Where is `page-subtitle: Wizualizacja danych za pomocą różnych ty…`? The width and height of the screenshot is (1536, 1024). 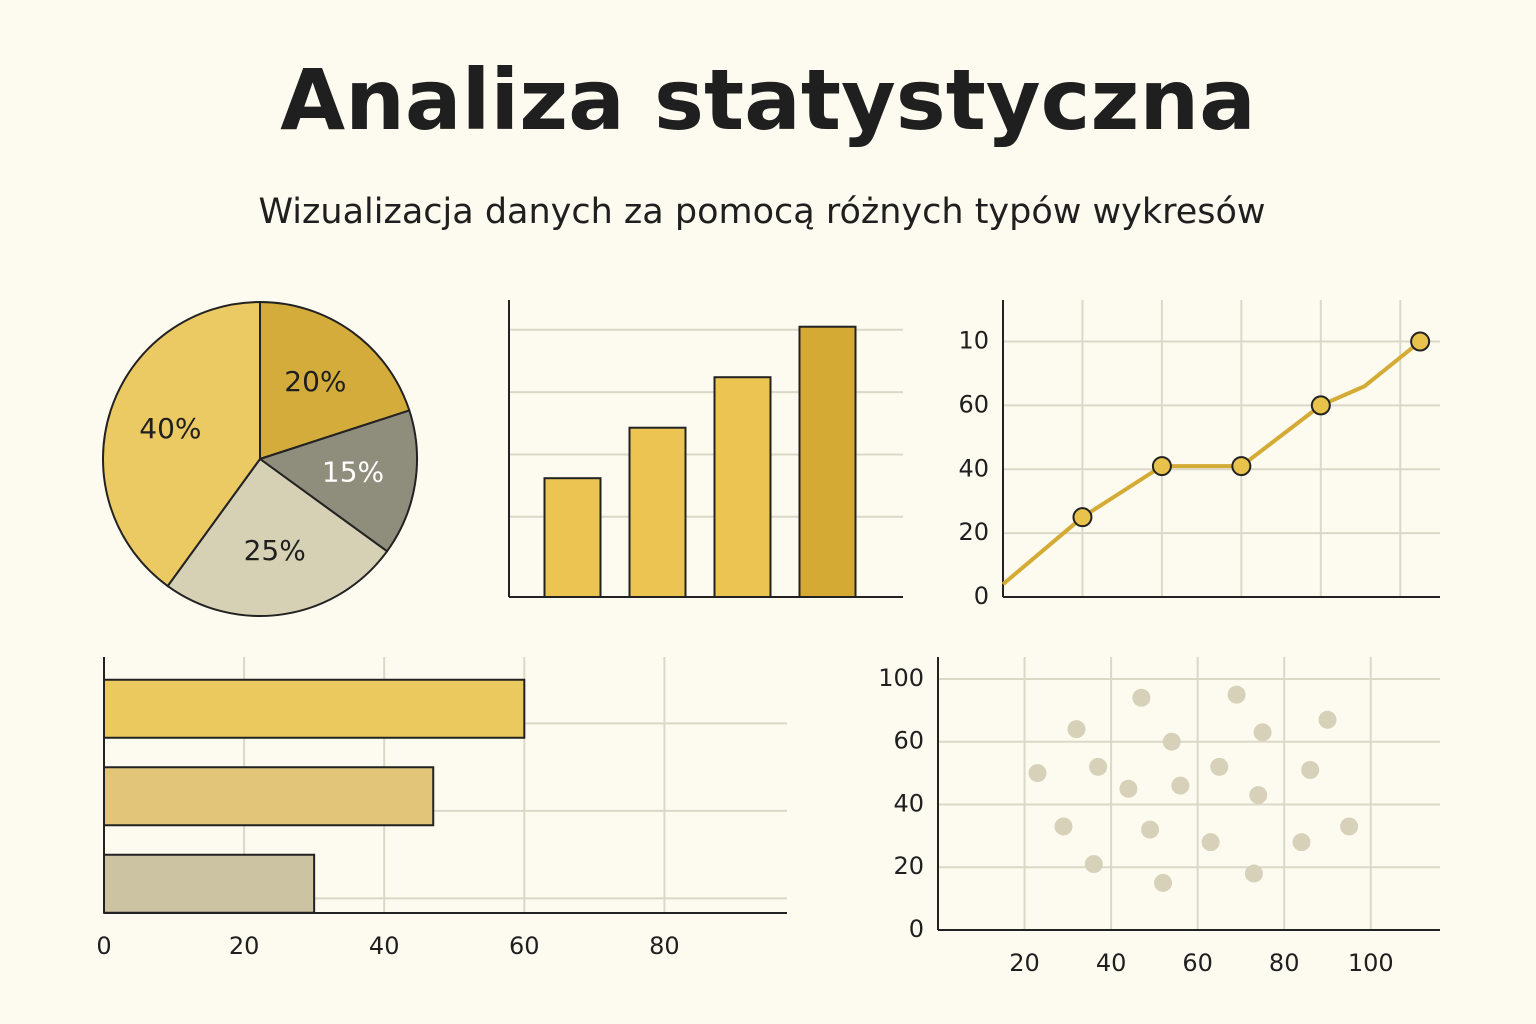 page-subtitle: Wizualizacja danych za pomocą różnych ty… is located at coordinates (761, 212).